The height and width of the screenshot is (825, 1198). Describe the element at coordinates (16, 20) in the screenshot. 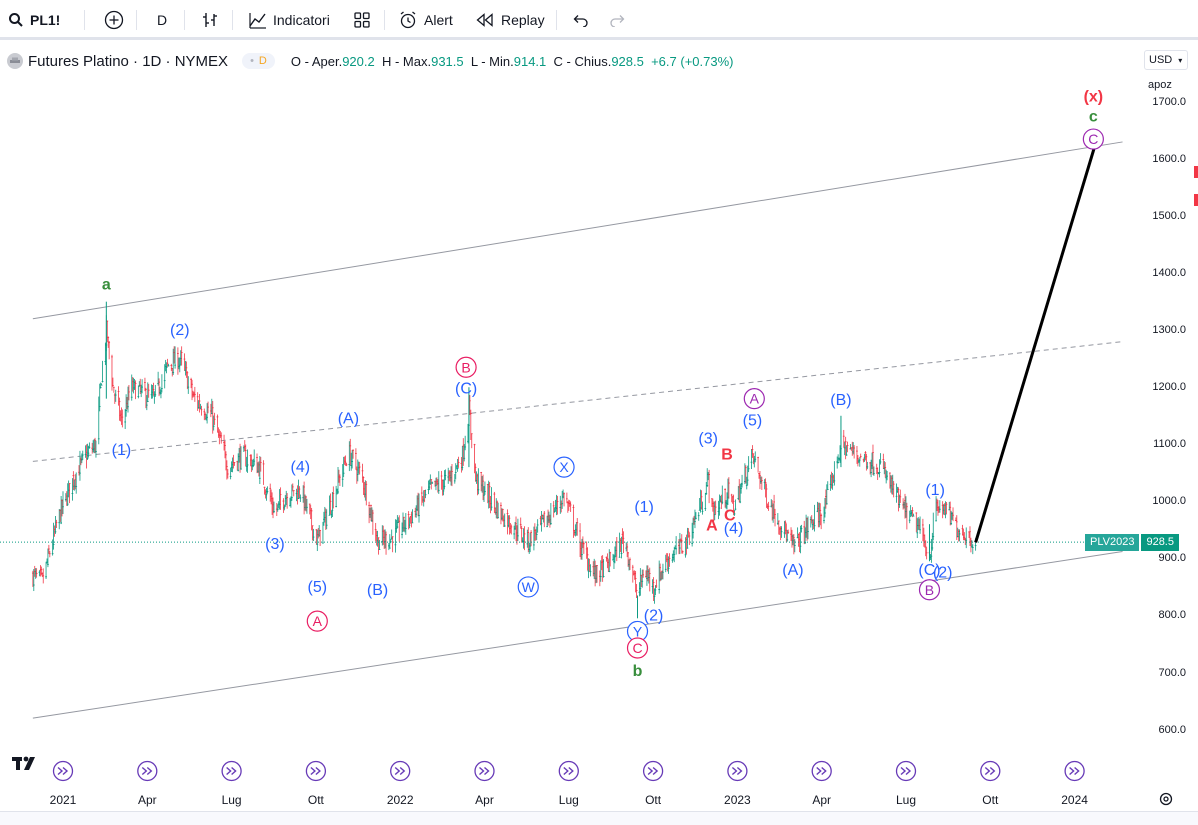

I see `search-icon` at that location.